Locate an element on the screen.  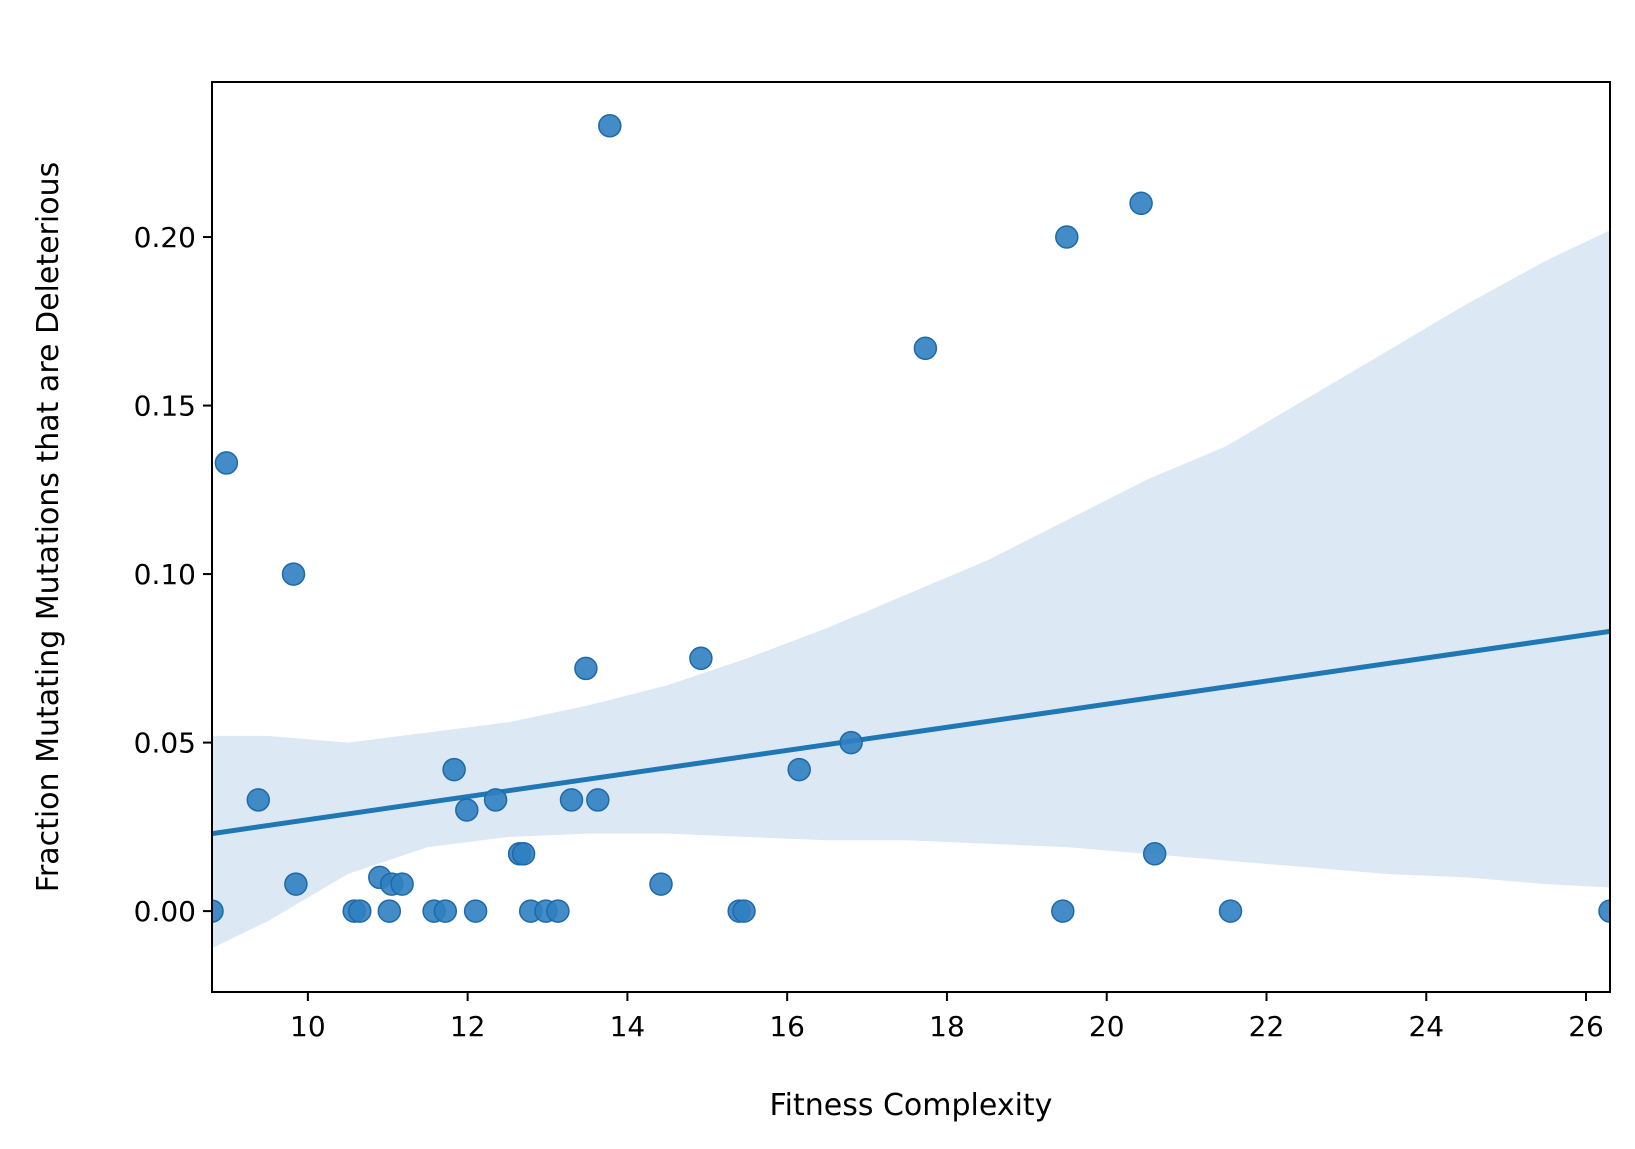
y-tick-label: 0.15 is located at coordinates (165, 406).